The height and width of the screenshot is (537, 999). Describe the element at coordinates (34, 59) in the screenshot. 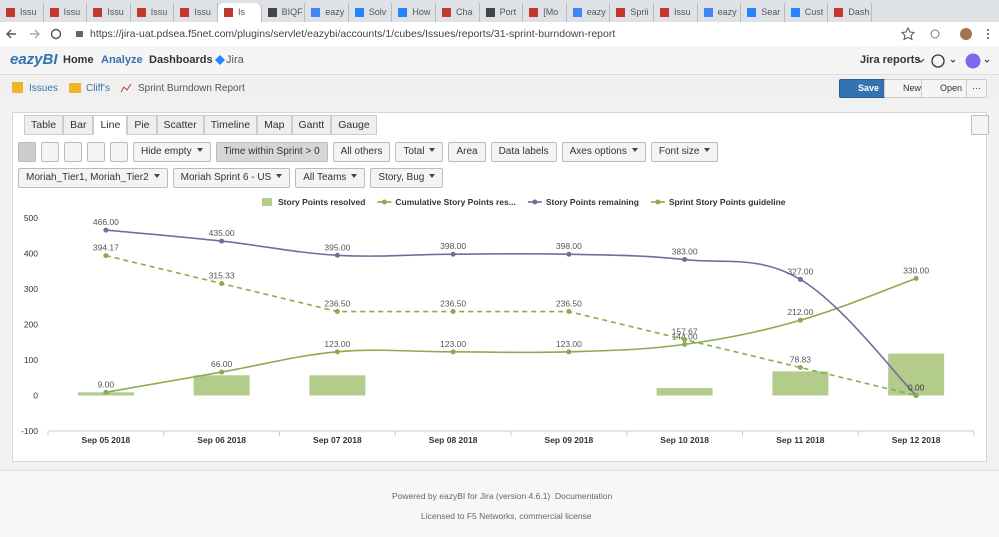

I see `logo: eazyBI` at that location.